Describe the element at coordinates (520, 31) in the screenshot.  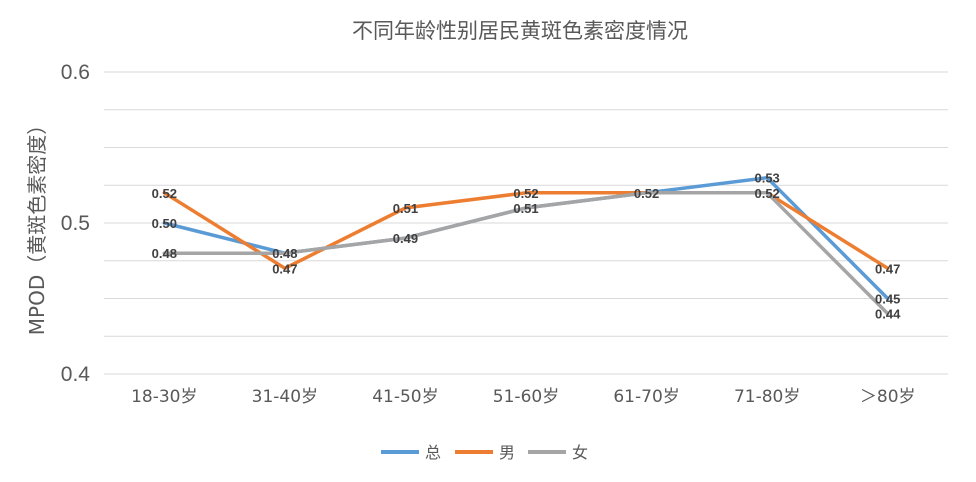
I see `chart-title: 不同年龄性别居民黄斑色素密度情况` at that location.